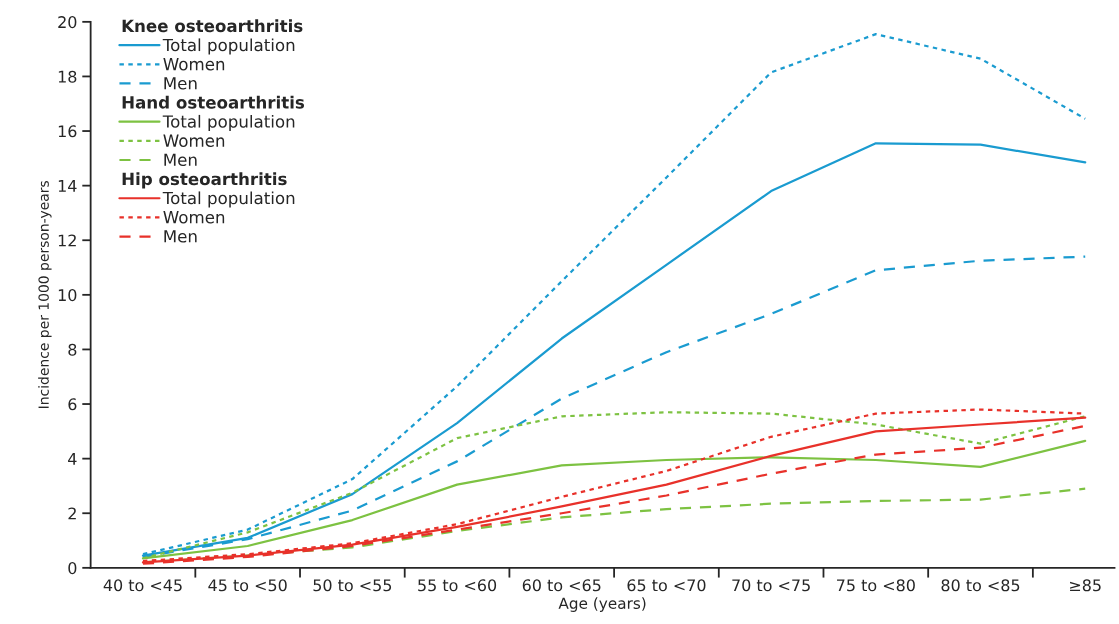 The image size is (1119, 624). What do you see at coordinates (1085, 585) in the screenshot?
I see `x-tick-label: ≥85` at bounding box center [1085, 585].